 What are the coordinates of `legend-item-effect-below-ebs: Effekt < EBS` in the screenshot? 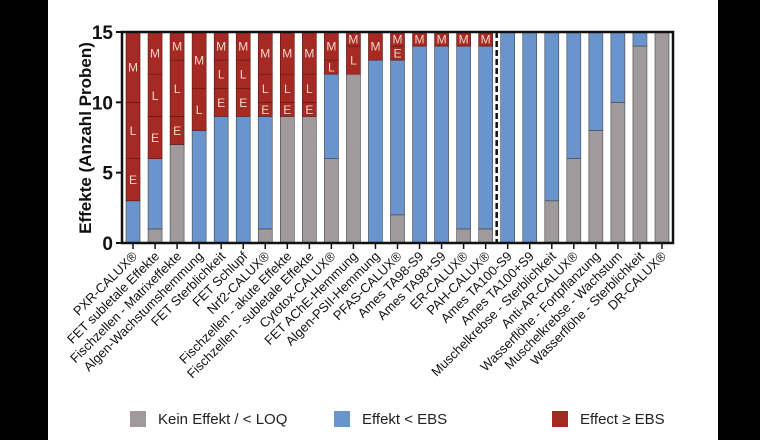 It's located at (390, 419).